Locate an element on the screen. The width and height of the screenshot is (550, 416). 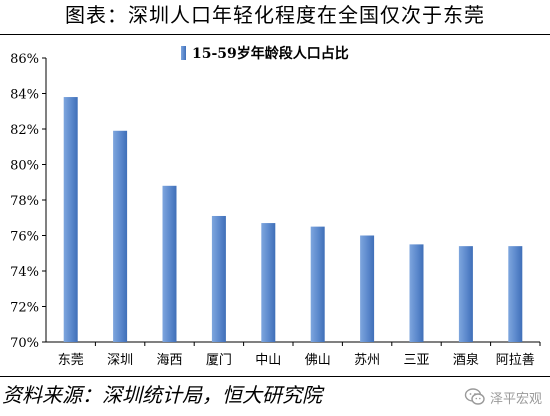
x-tick-label: 阿拉善 is located at coordinates (515, 360).